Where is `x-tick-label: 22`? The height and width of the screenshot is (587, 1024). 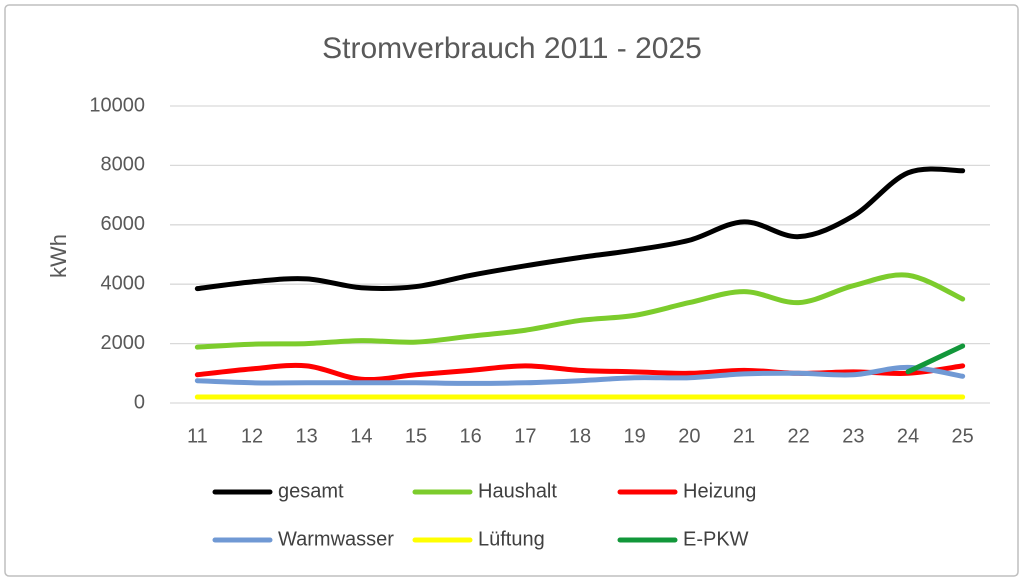
x-tick-label: 22 is located at coordinates (799, 436).